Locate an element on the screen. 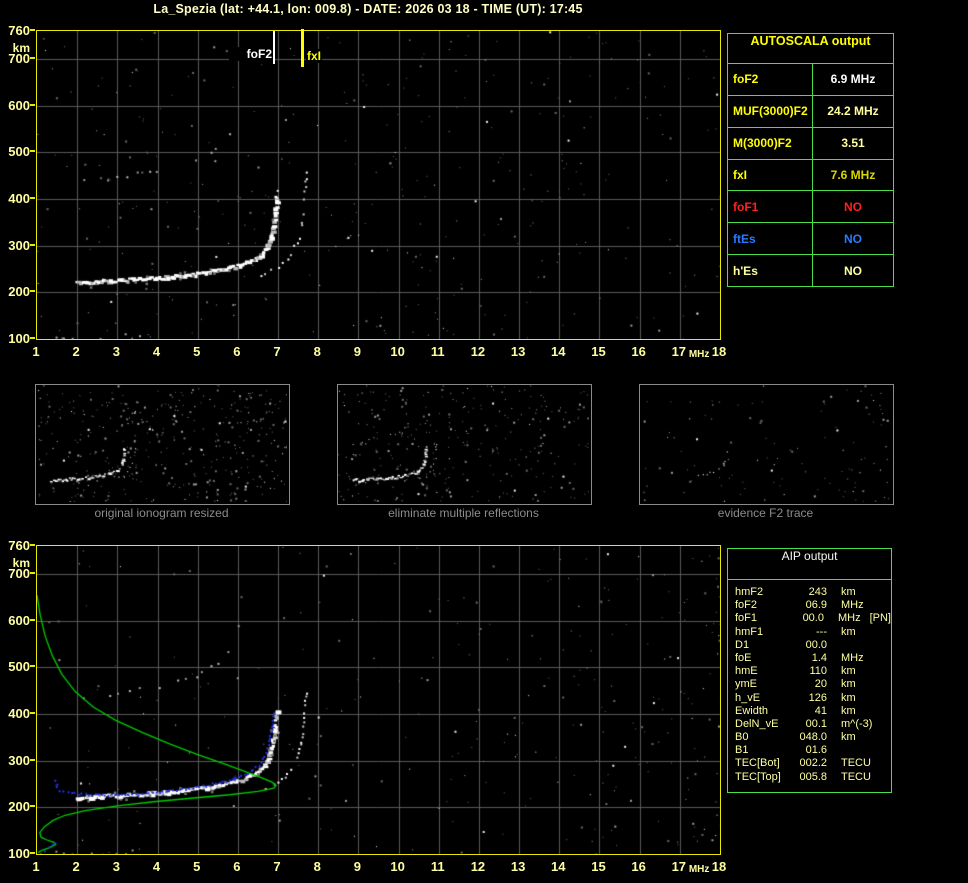  y-axis-unit-label: km is located at coordinates (21, 48).